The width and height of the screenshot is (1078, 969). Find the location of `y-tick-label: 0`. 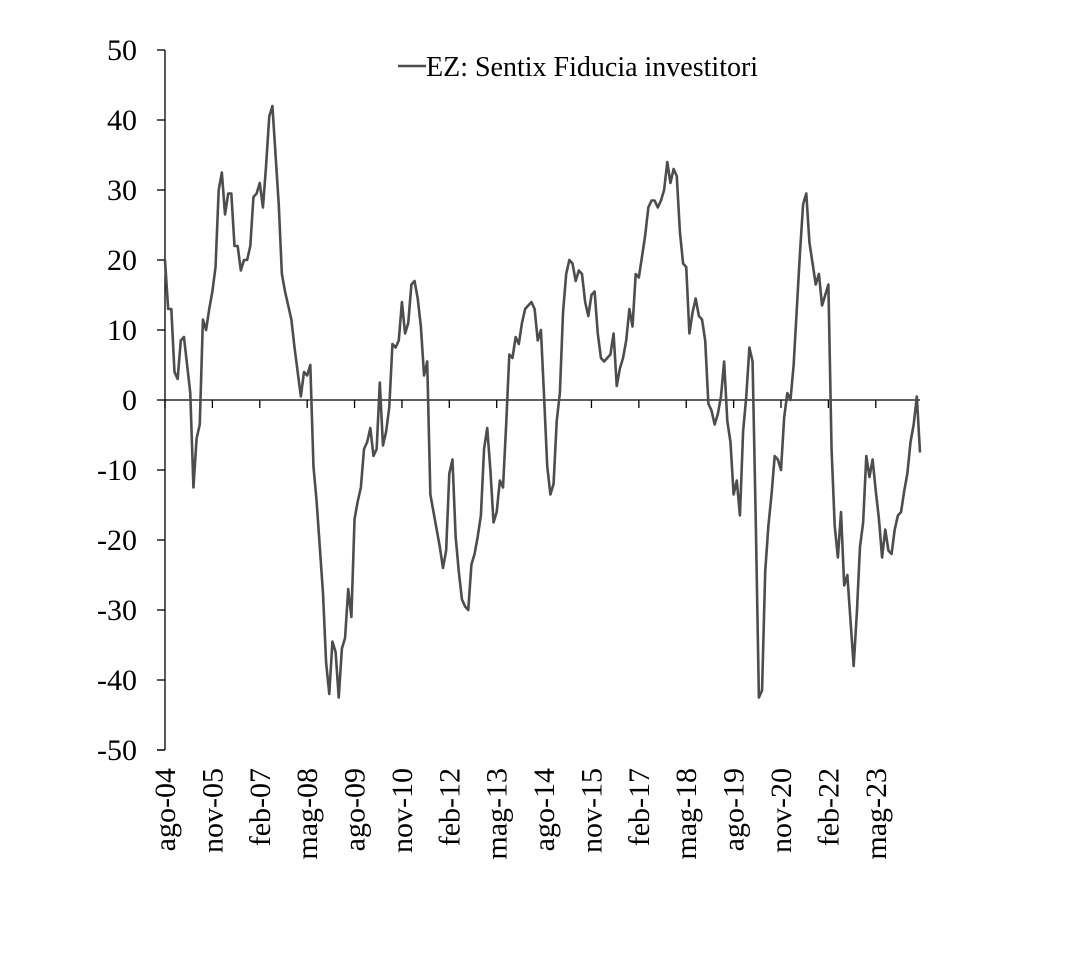

y-tick-label: 0 is located at coordinates (129, 400).